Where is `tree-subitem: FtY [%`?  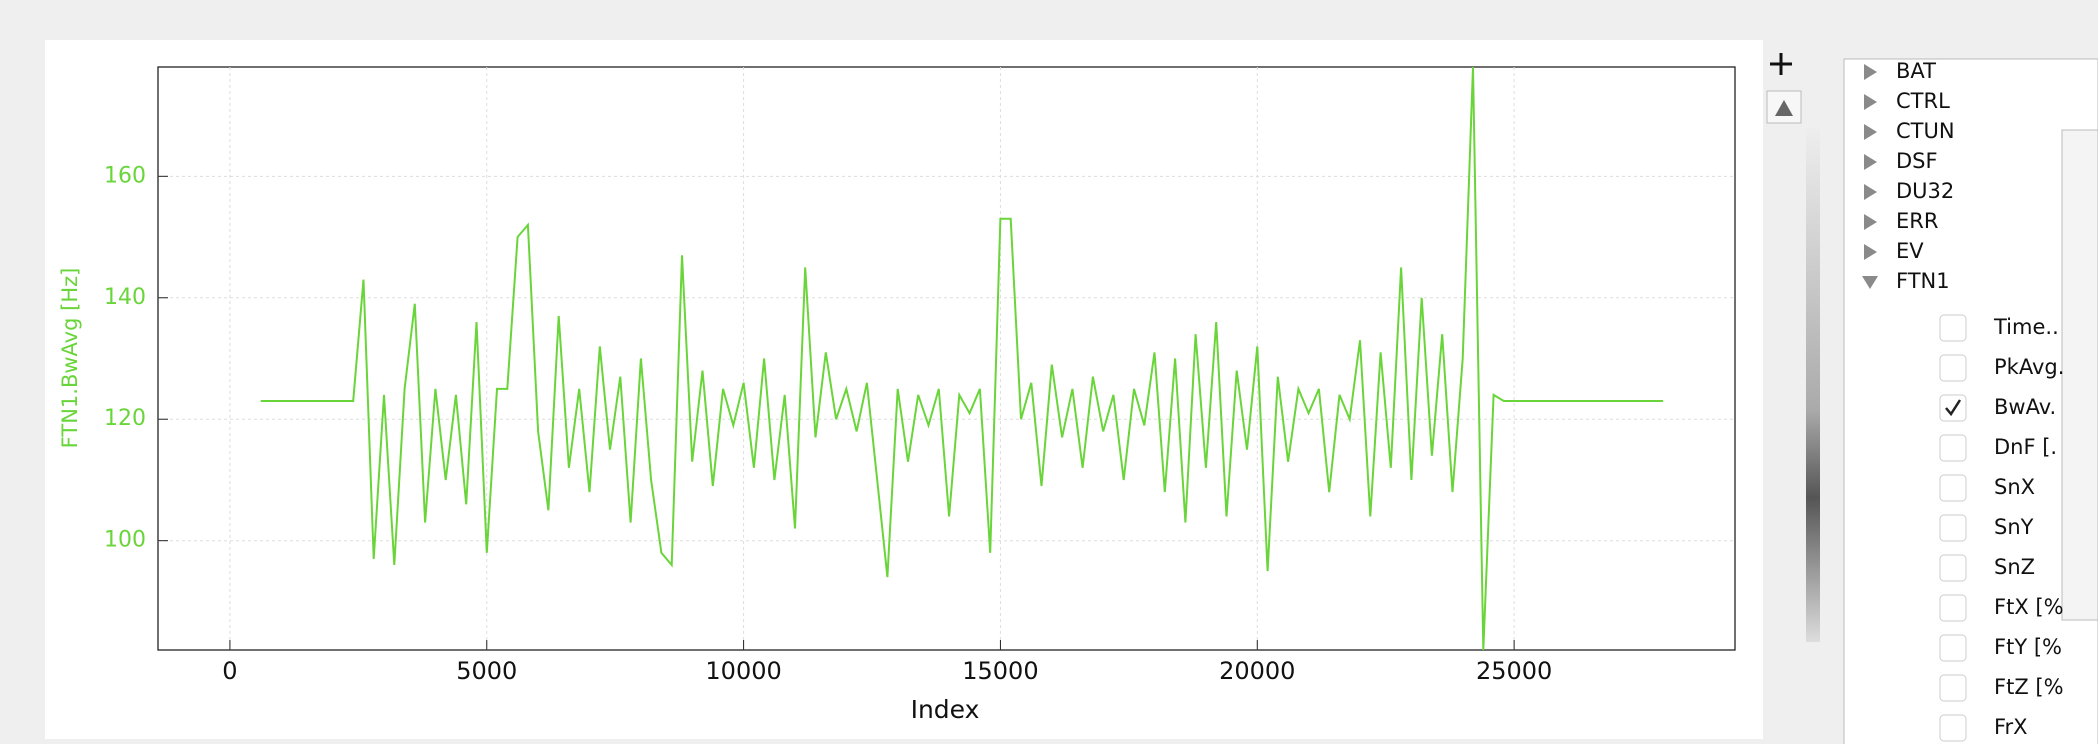
tree-subitem: FtY [% is located at coordinates (2028, 647).